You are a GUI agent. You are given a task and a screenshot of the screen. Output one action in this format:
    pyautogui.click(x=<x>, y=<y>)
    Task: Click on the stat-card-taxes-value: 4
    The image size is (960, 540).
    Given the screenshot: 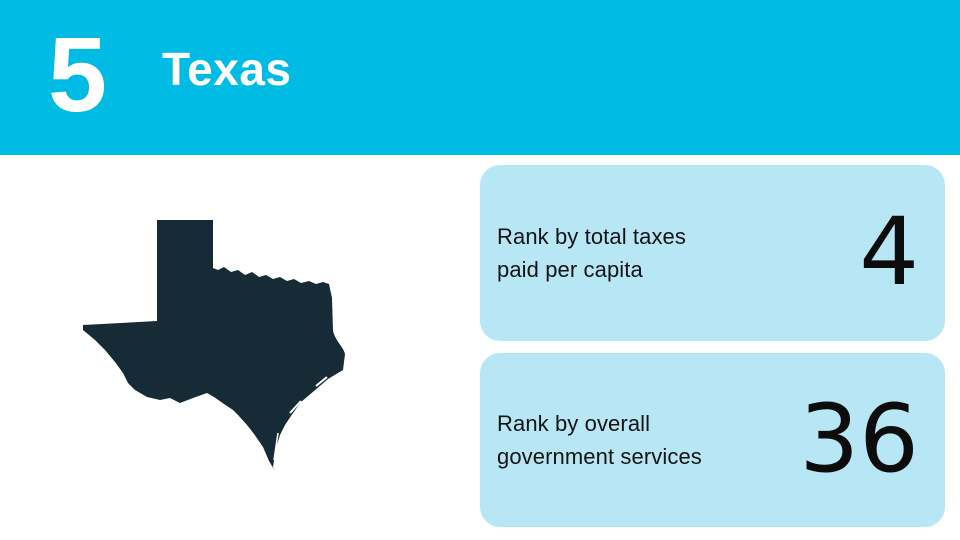 What is the action you would take?
    pyautogui.click(x=889, y=252)
    